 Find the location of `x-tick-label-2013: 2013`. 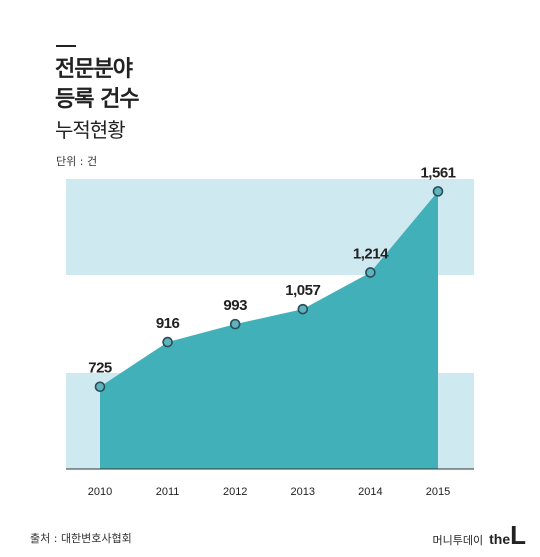

x-tick-label-2013: 2013 is located at coordinates (303, 492).